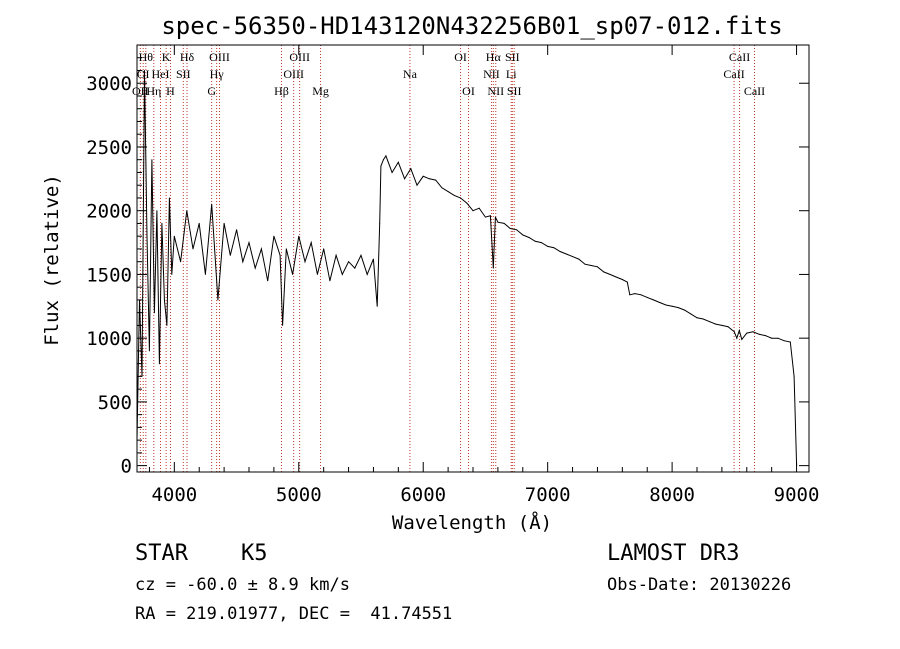 This screenshot has width=900, height=649. I want to click on y-tick-label-4: 2000, so click(109, 212).